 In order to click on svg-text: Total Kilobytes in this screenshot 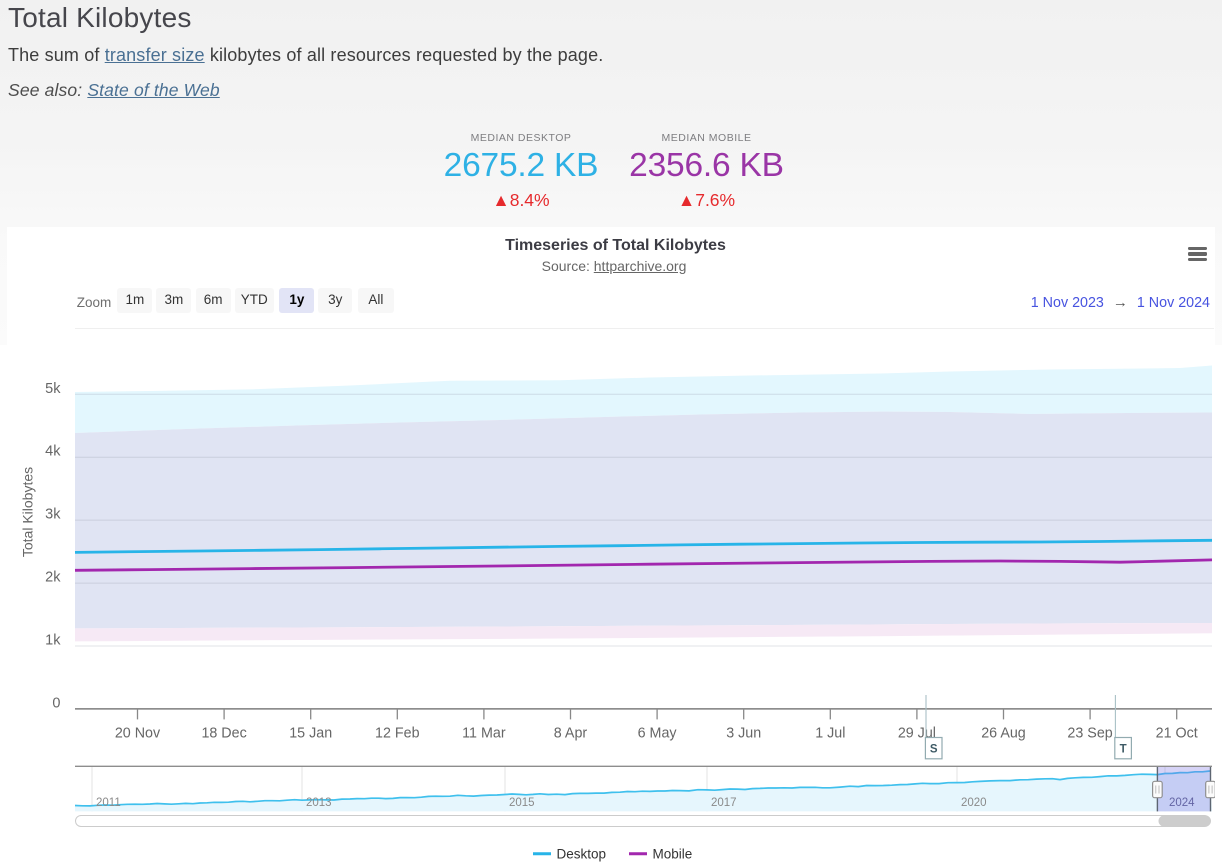, I will do `click(28, 512)`.